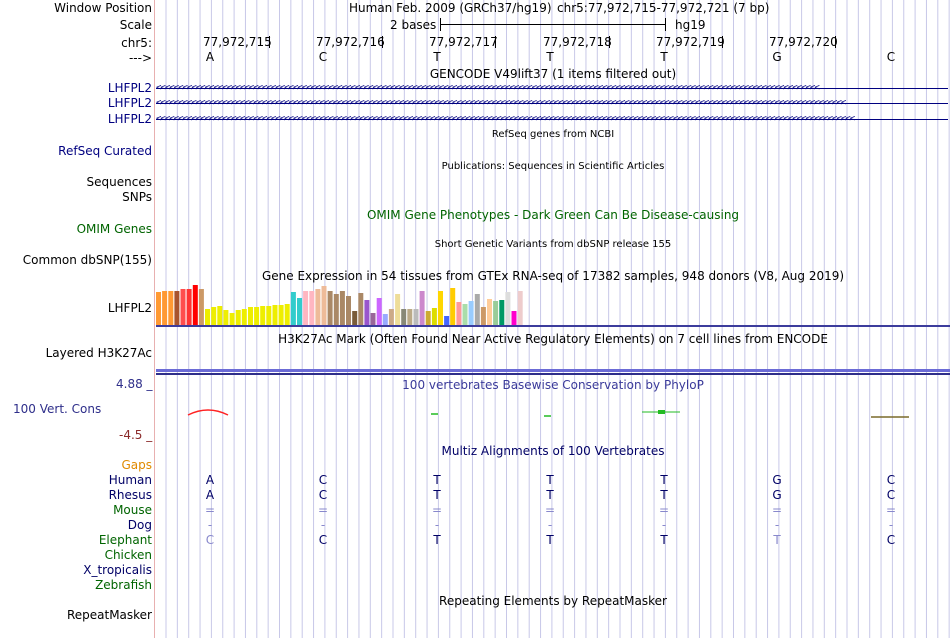 This screenshot has height=638, width=950. What do you see at coordinates (114, 229) in the screenshot?
I see `omim-track-label: OMIM Genes` at bounding box center [114, 229].